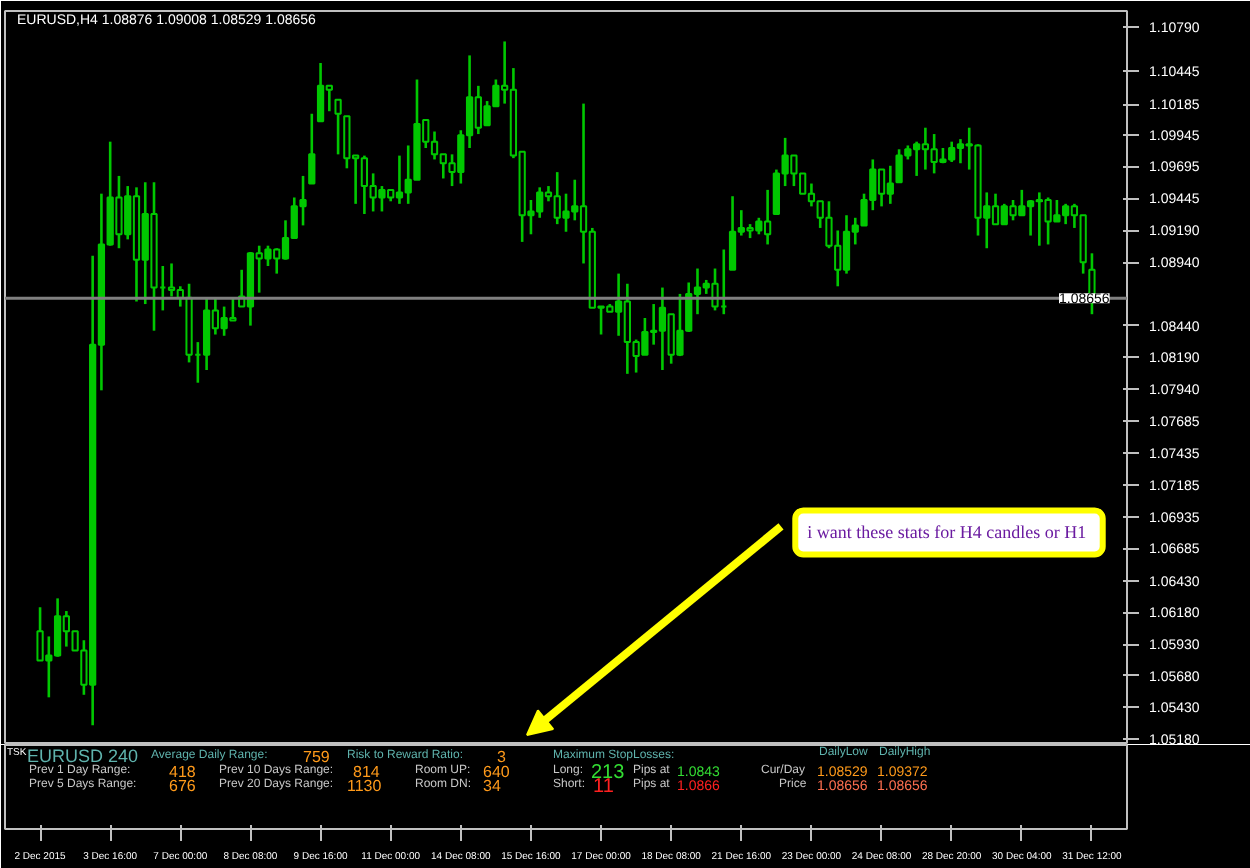 This screenshot has height=868, width=1250. What do you see at coordinates (497, 771) in the screenshot?
I see `text: 640` at bounding box center [497, 771].